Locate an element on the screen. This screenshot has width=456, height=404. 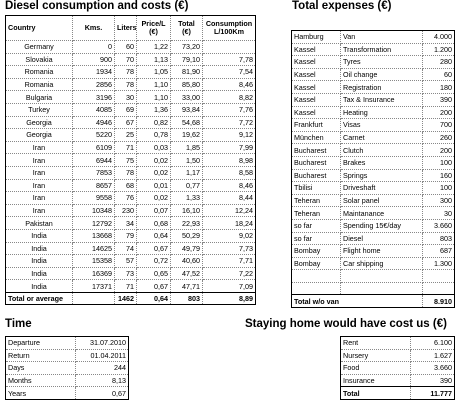
table-cell: Food is located at coordinates (375, 368).